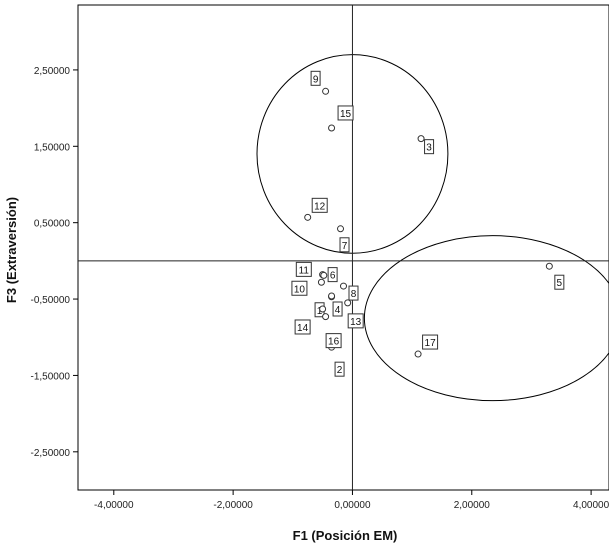  Describe the element at coordinates (51, 300) in the screenshot. I see `y-tick-label: -0,50000` at that location.